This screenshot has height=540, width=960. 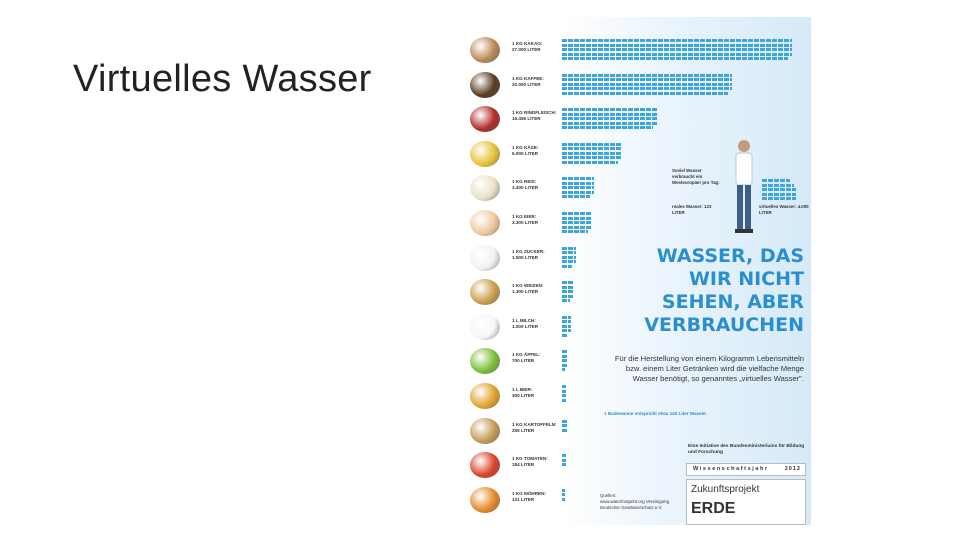 What do you see at coordinates (523, 392) in the screenshot?
I see `food-label: 1 L BIER: 300 LITER` at bounding box center [523, 392].